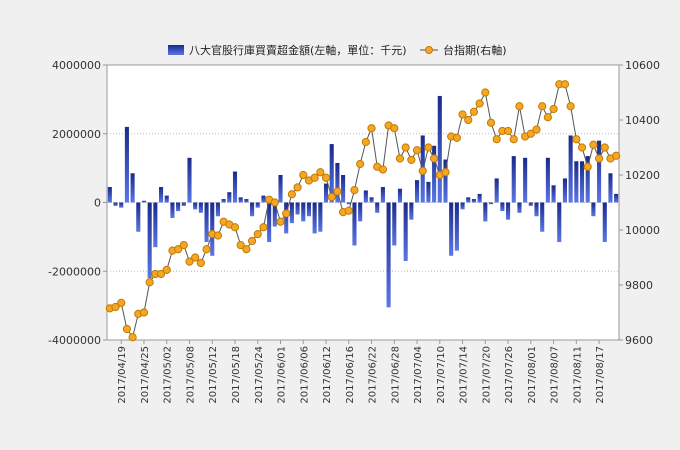  Describe the element at coordinates (350, 375) in the screenshot. I see `x-axis-tick-label: 2017/06/16` at that location.